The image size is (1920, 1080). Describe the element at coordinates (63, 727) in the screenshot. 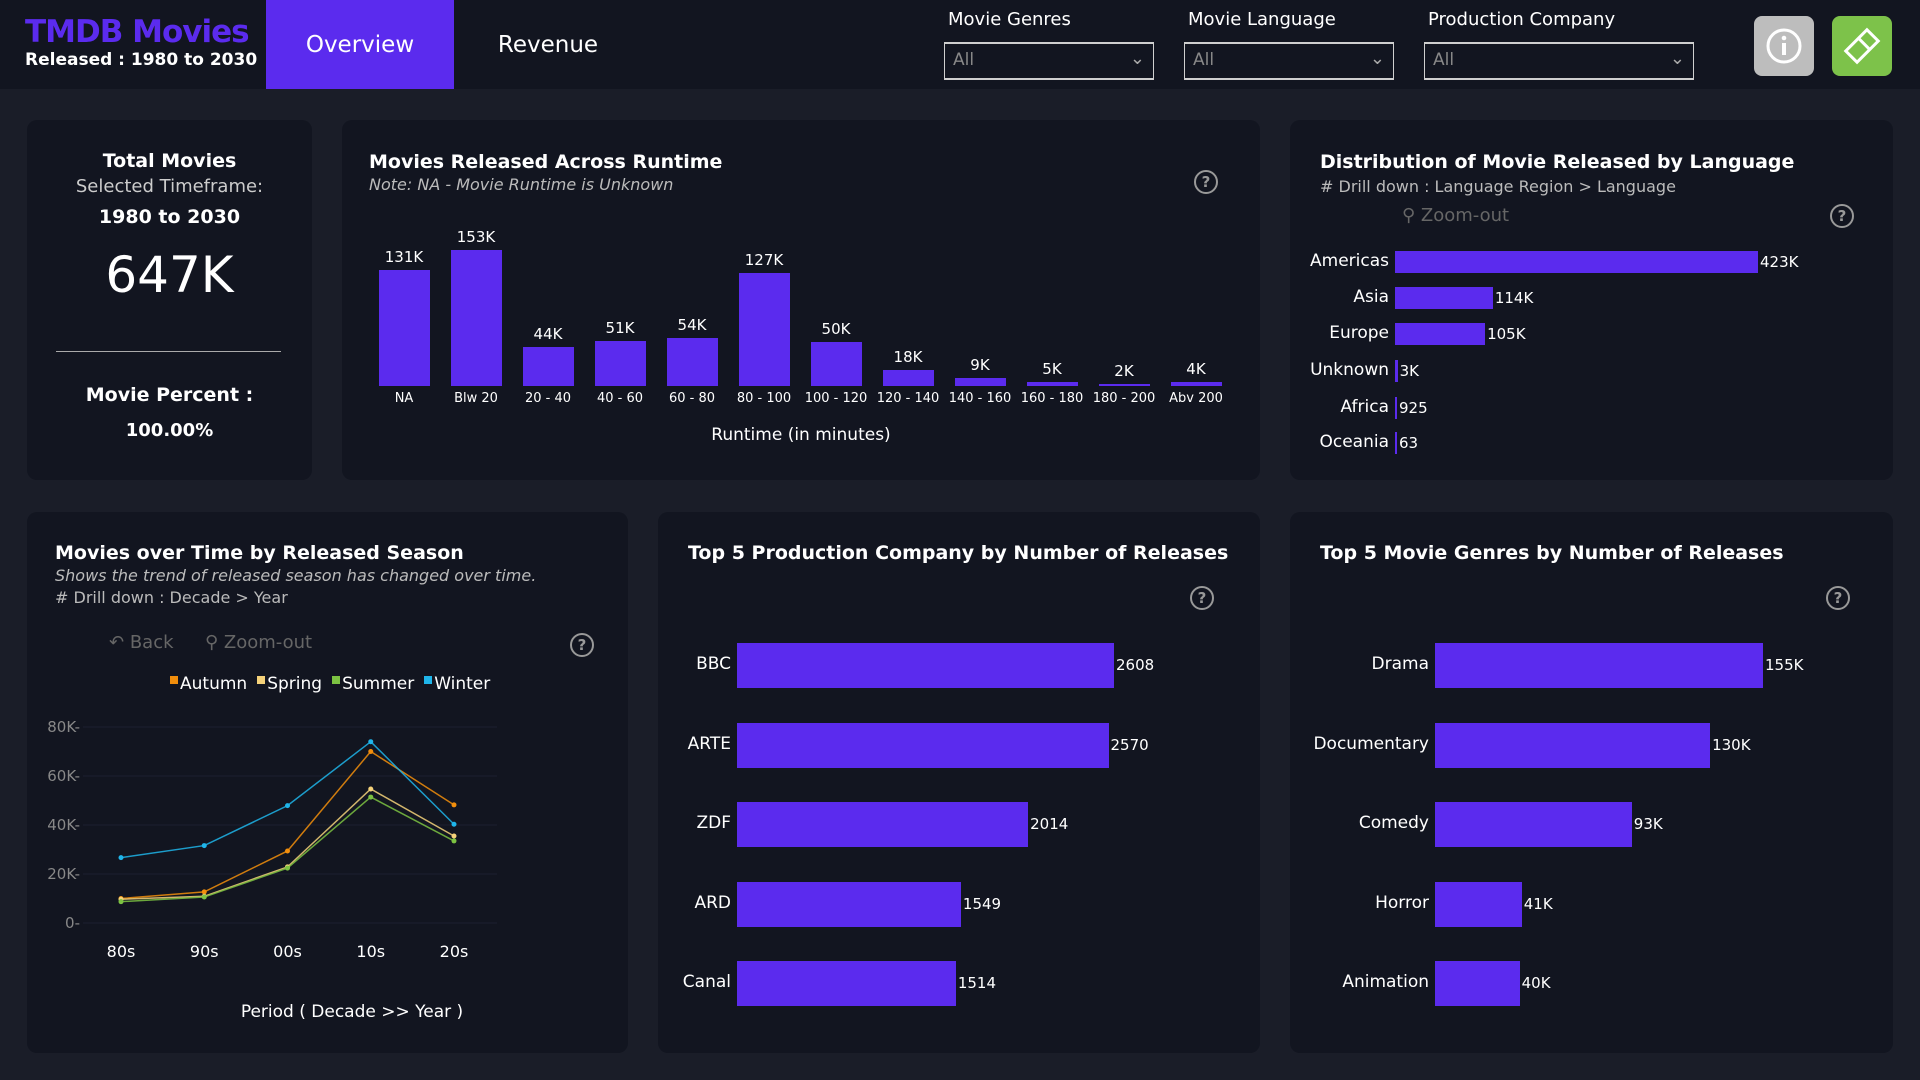

I see `y-tick-label: 80K-` at that location.